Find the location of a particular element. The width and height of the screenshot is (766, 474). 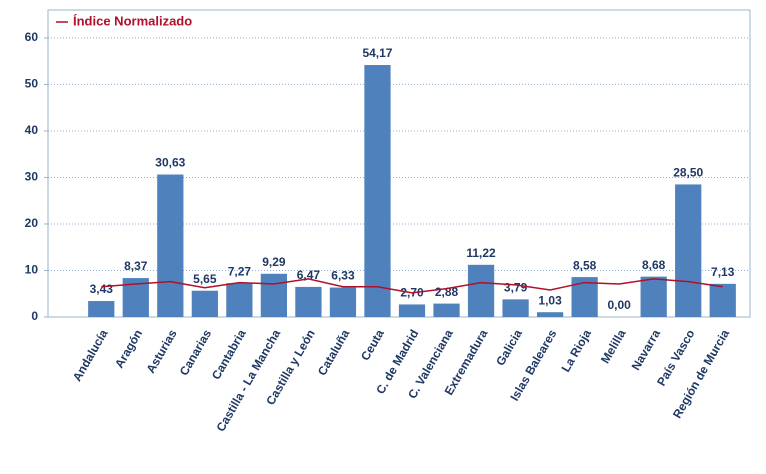

x-tick-label: Cantabria is located at coordinates (229, 354).